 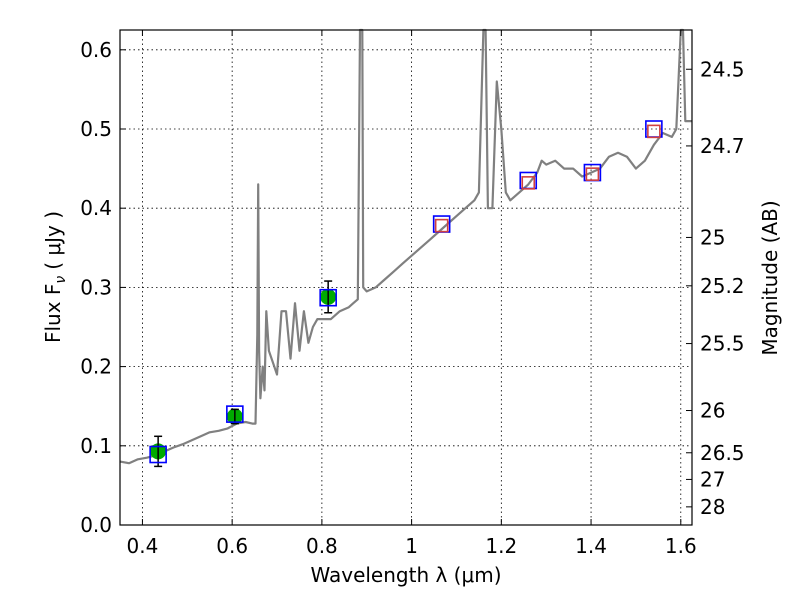 I want to click on magnitude-tick-label: 24.5, so click(x=722, y=69).